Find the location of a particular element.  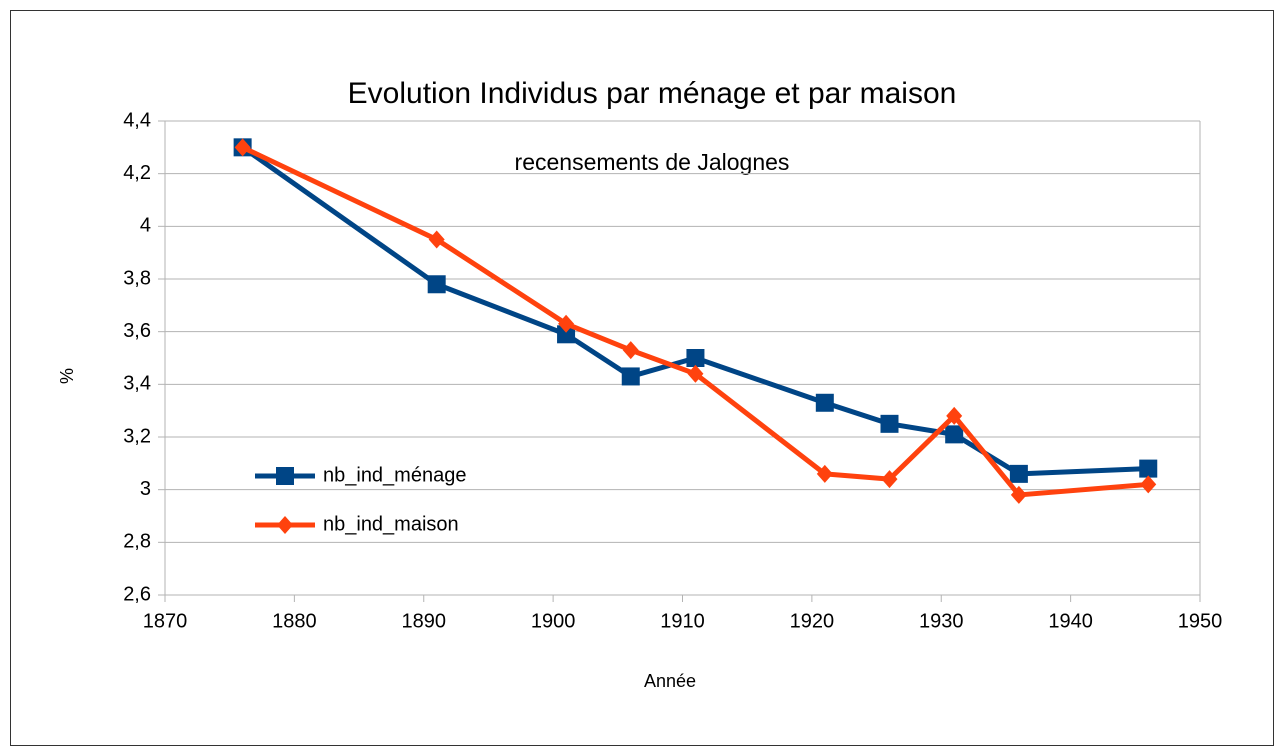

x-tick-label: 1910 is located at coordinates (682, 621).